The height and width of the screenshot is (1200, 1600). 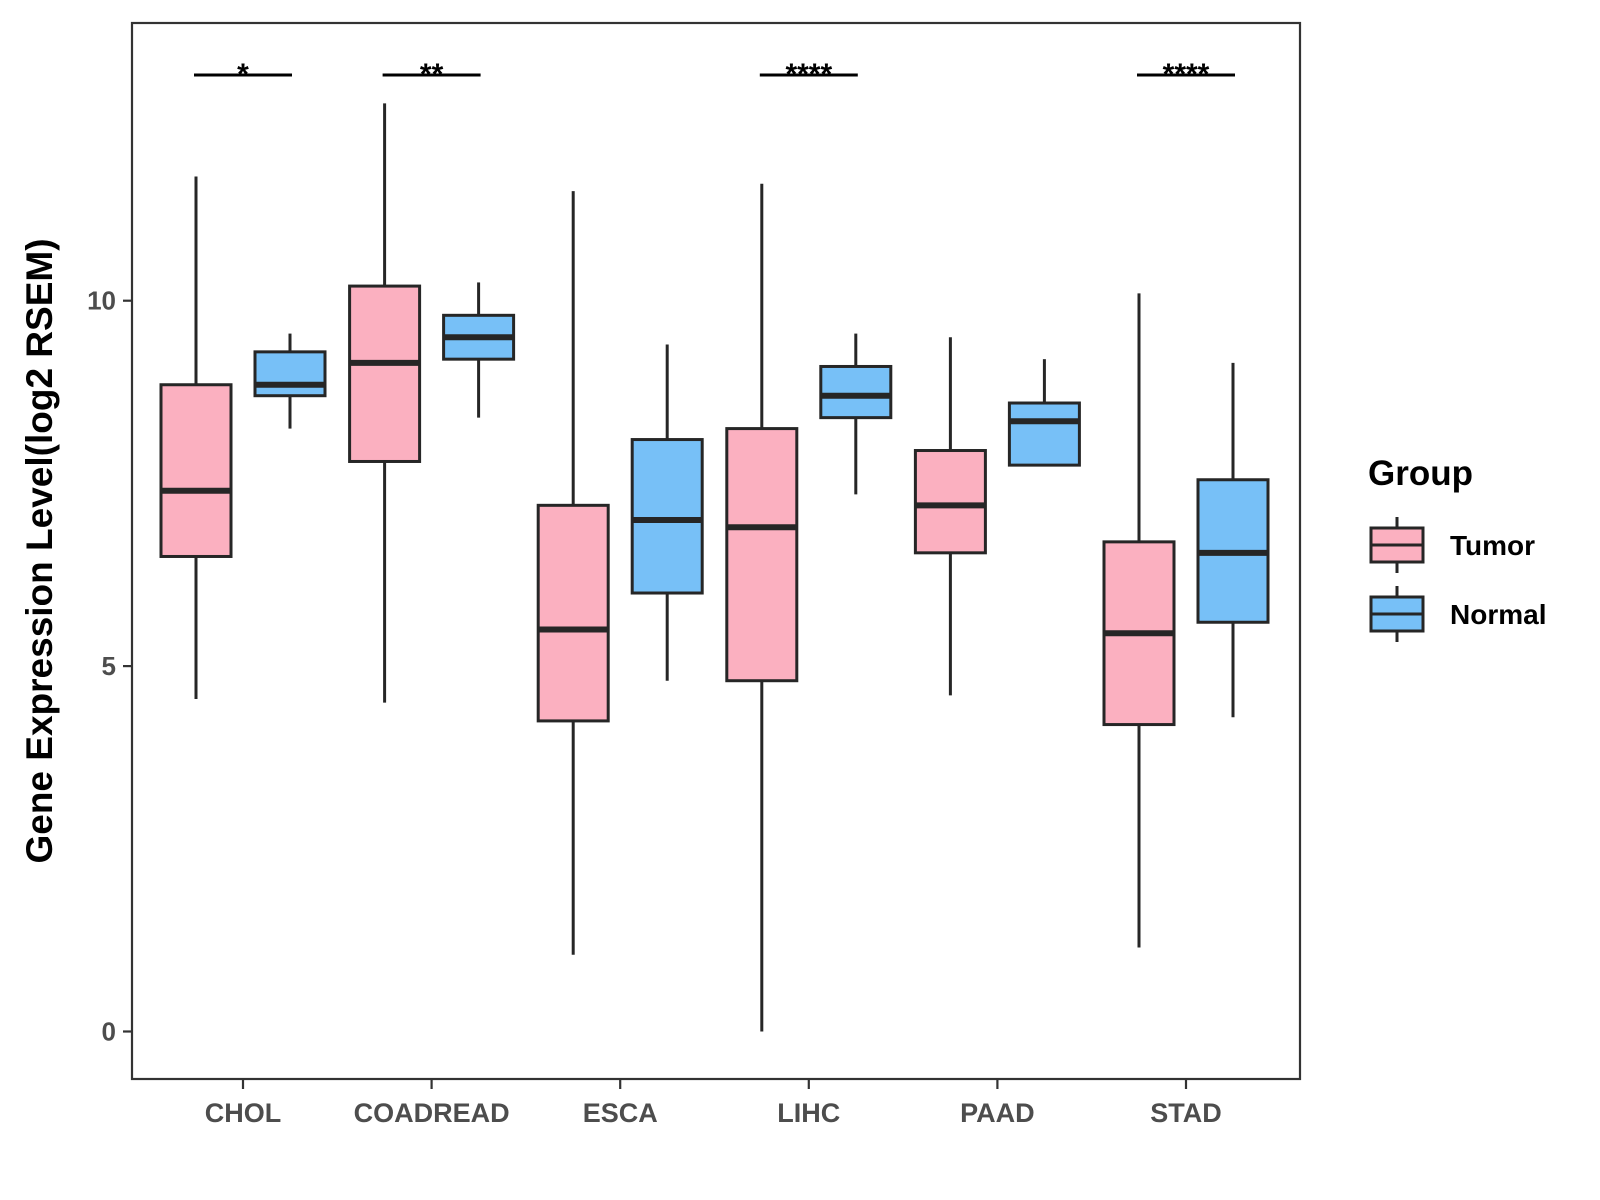 I want to click on significance-label: **, so click(x=432, y=74).